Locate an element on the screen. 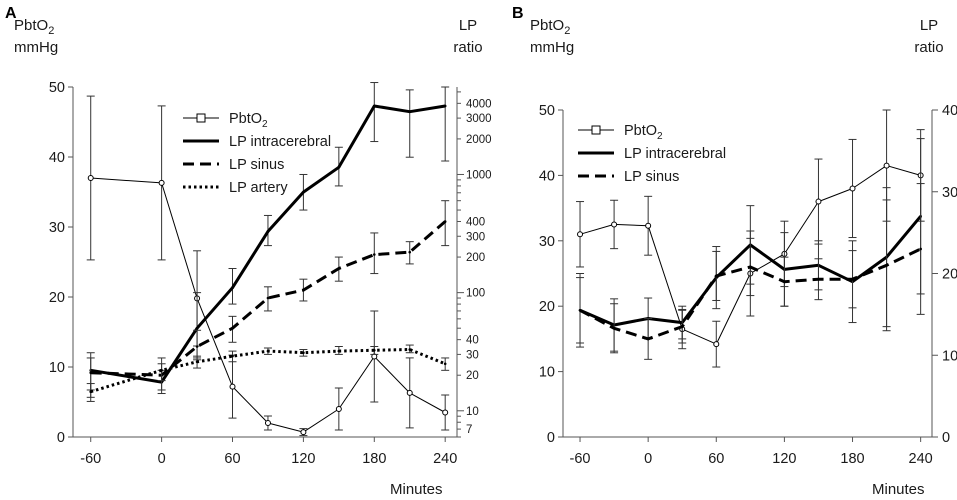 The image size is (957, 500). panel-b-right-tick-label: 0 is located at coordinates (946, 438).